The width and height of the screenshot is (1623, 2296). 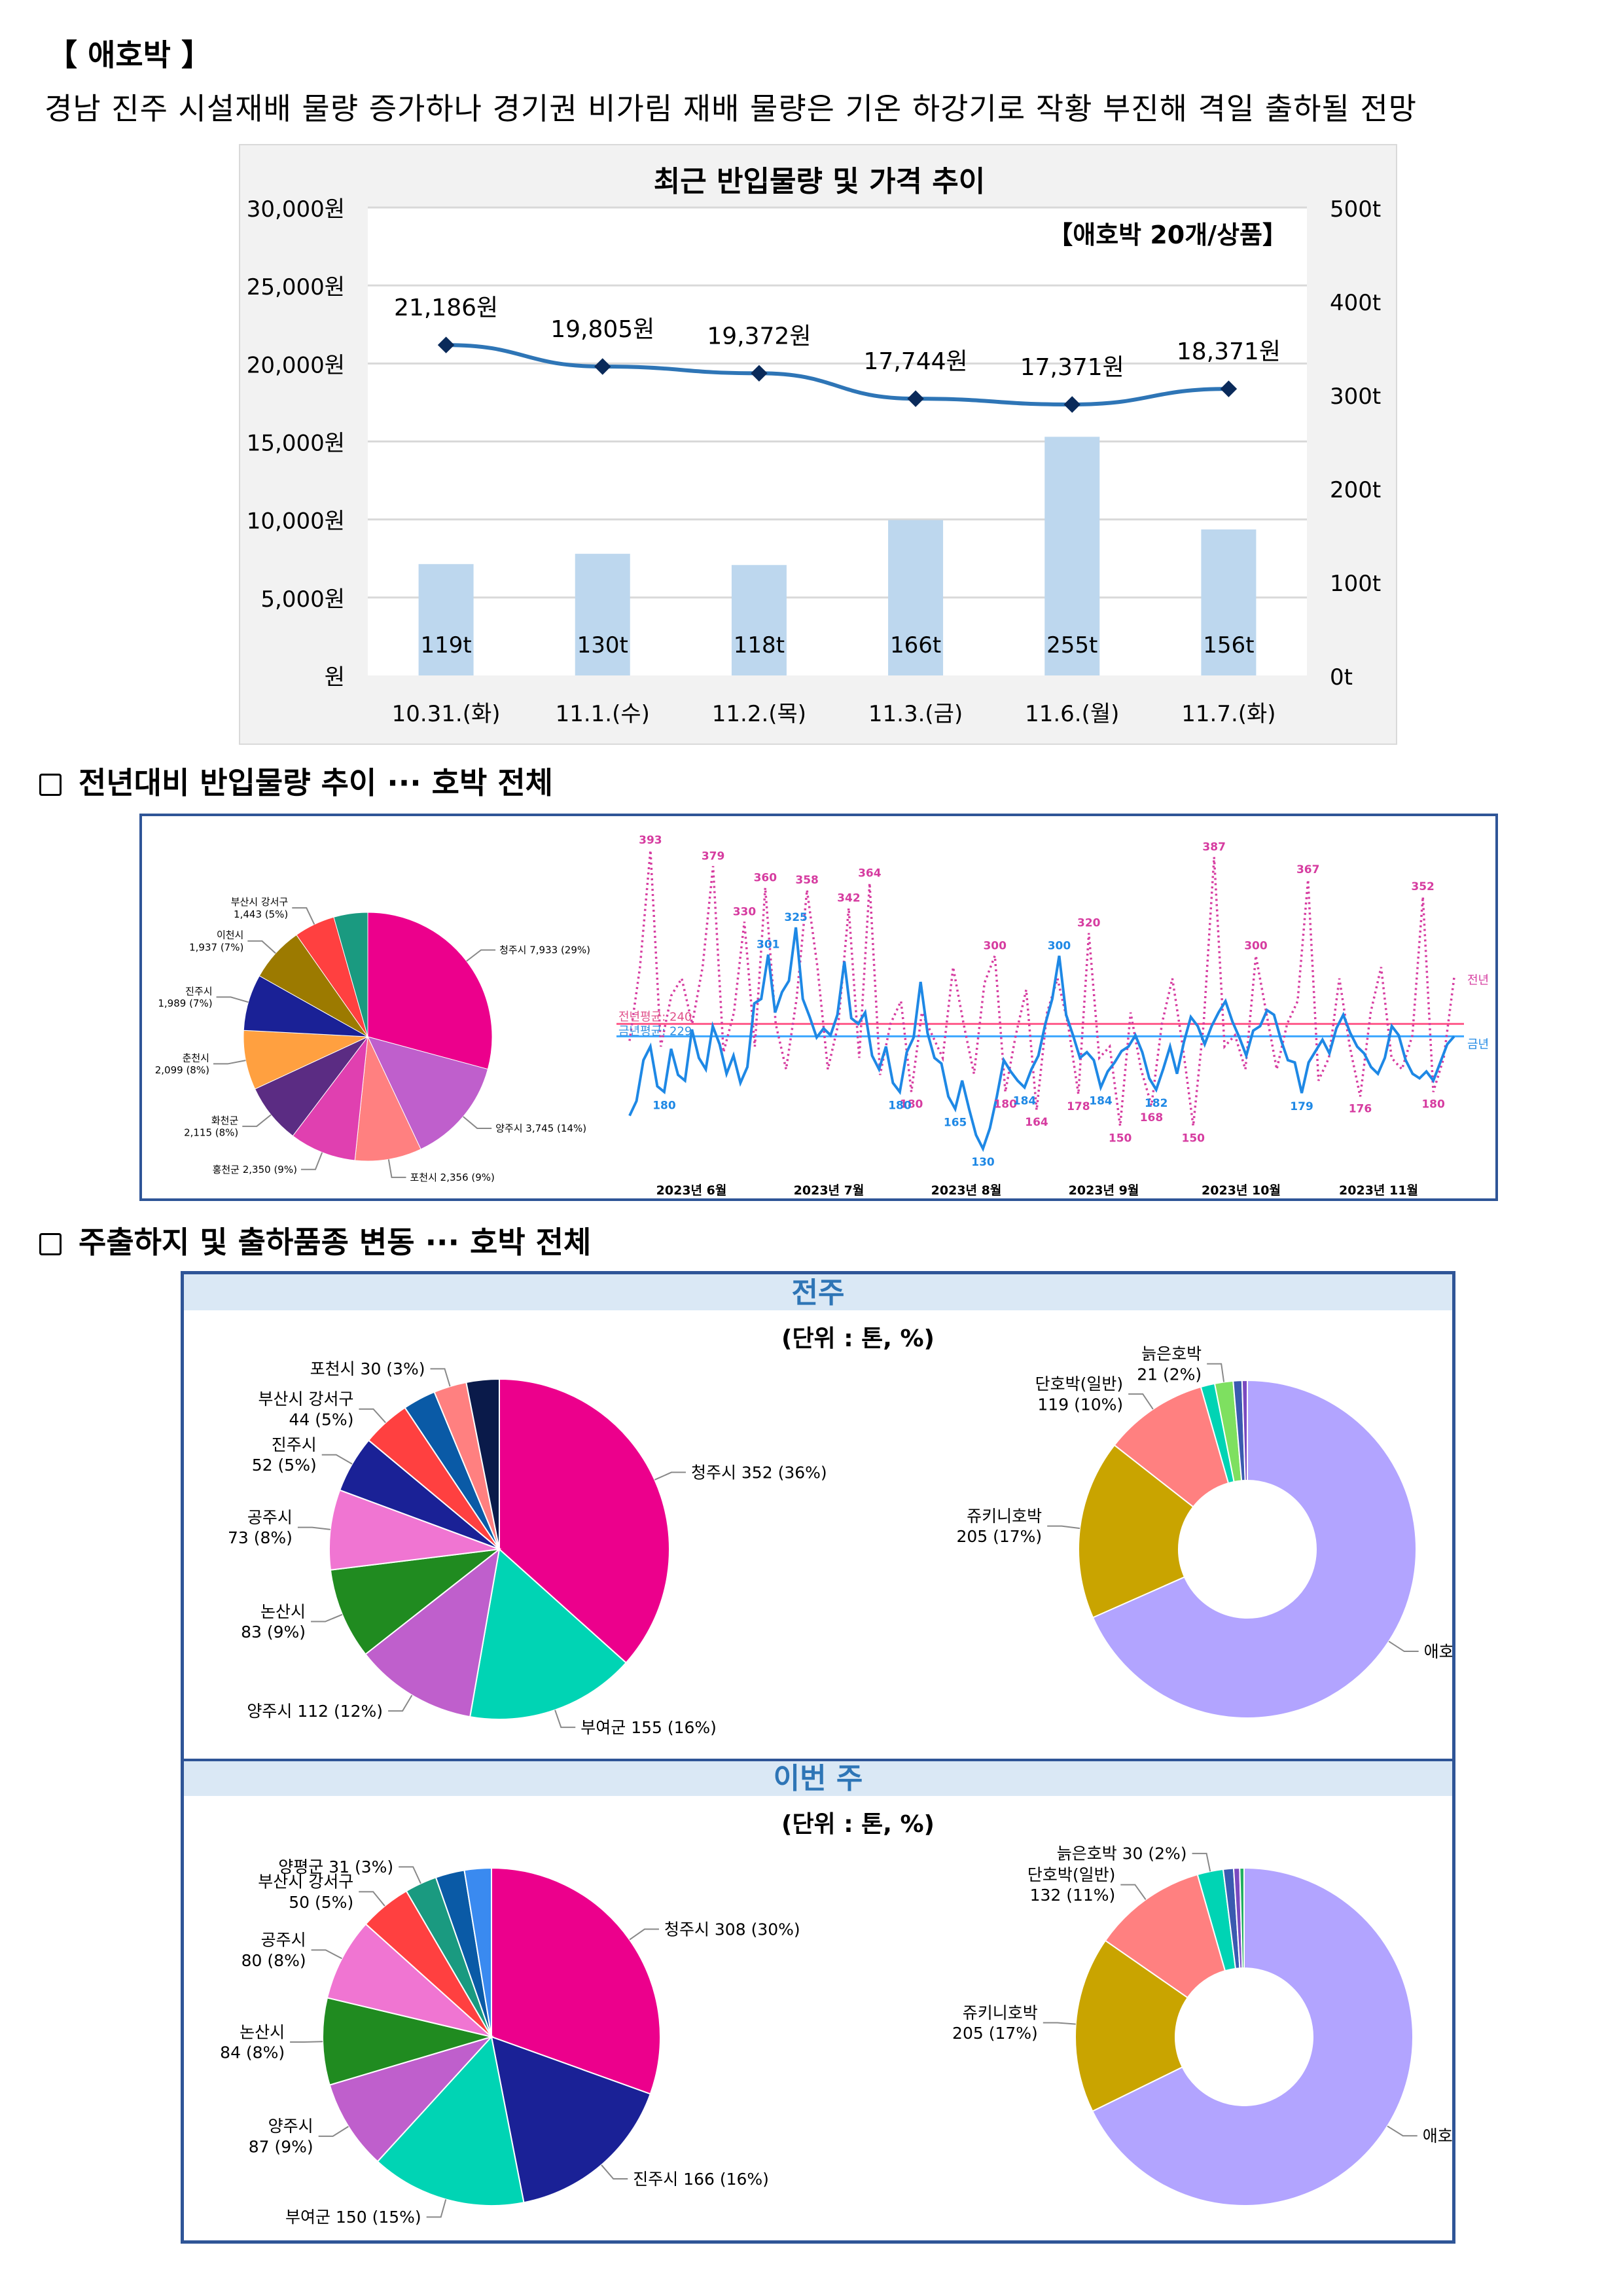 I want to click on pie-label: 청주시 308 (30%), so click(x=732, y=1929).